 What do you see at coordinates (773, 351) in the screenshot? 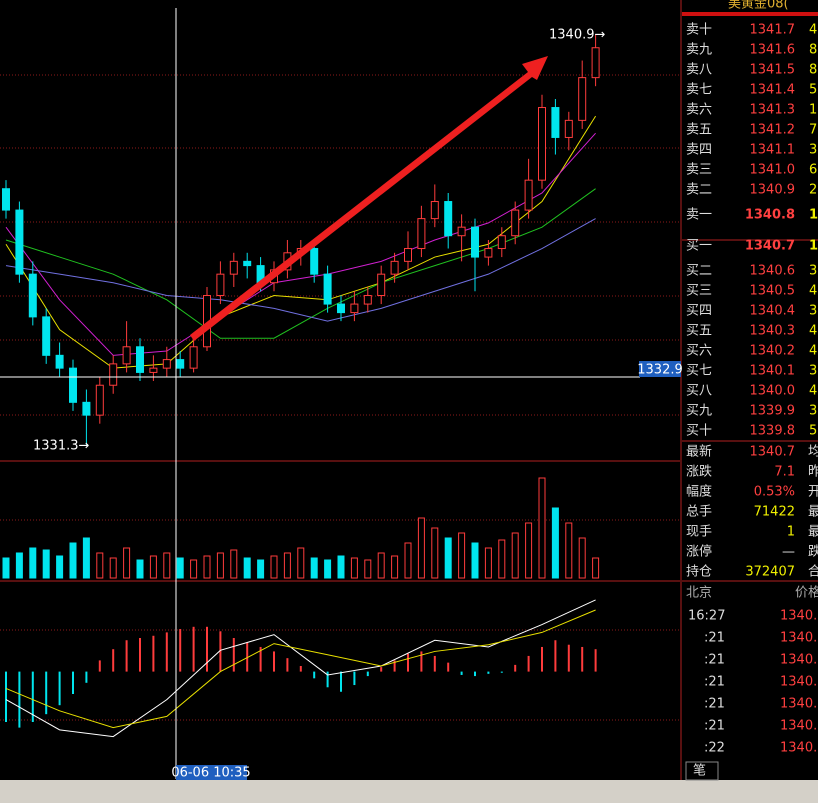
I see `book-price: 1340.2` at bounding box center [773, 351].